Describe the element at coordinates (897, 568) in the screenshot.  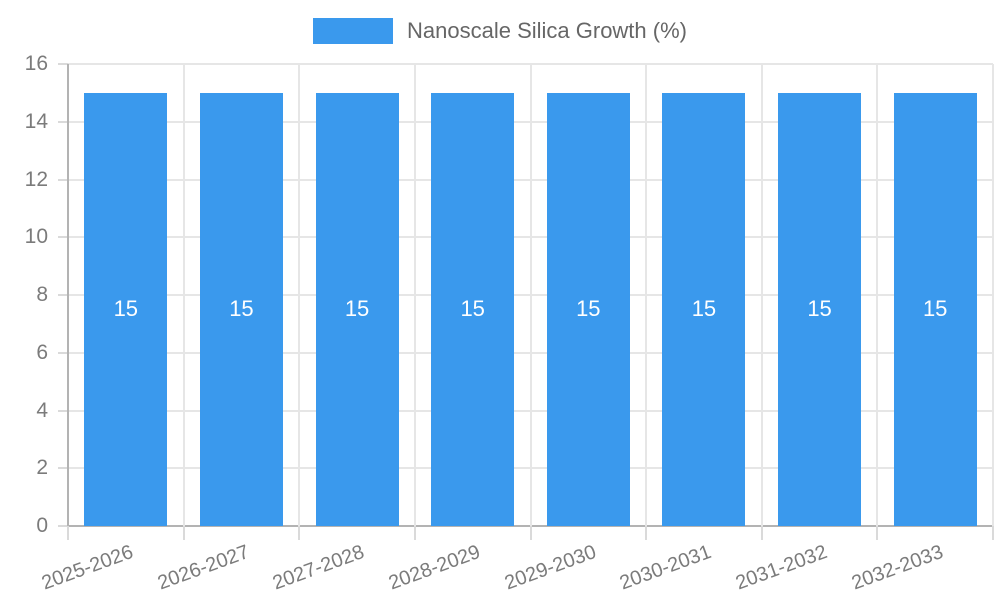
I see `x-axis-label: 2032-2033` at that location.